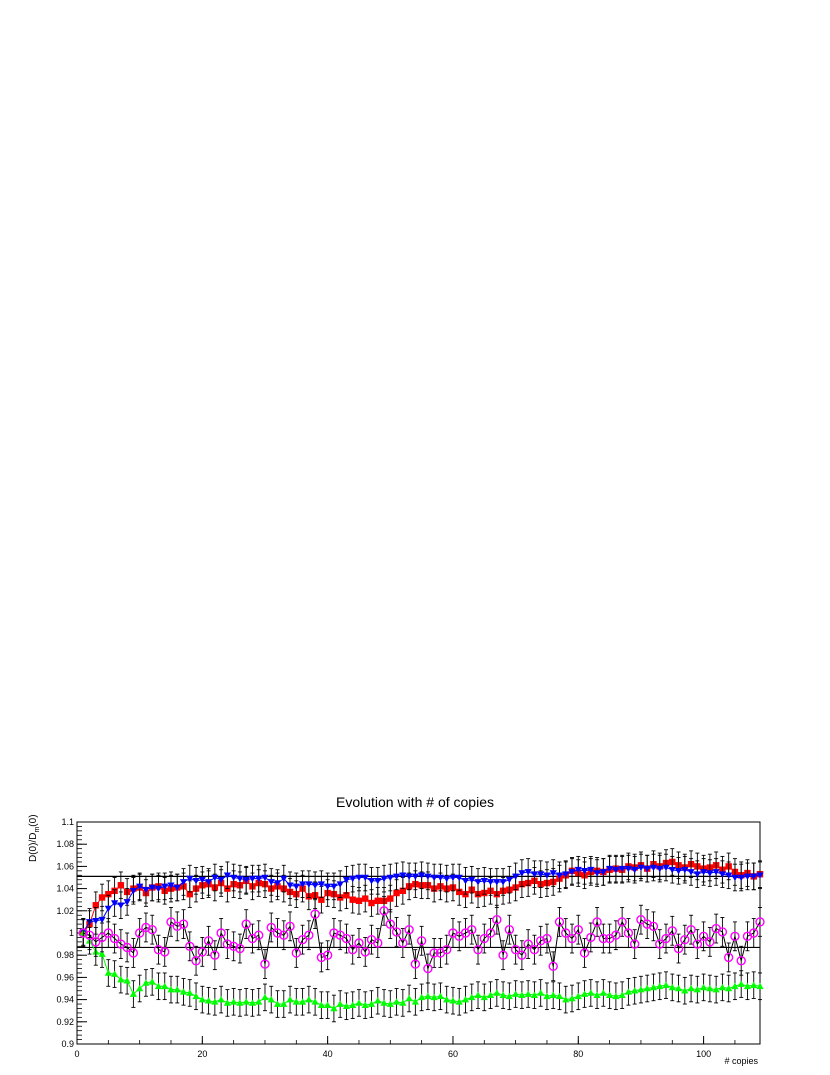 This screenshot has width=830, height=1075. I want to click on y-tick-label: 1.1, so click(67, 822).